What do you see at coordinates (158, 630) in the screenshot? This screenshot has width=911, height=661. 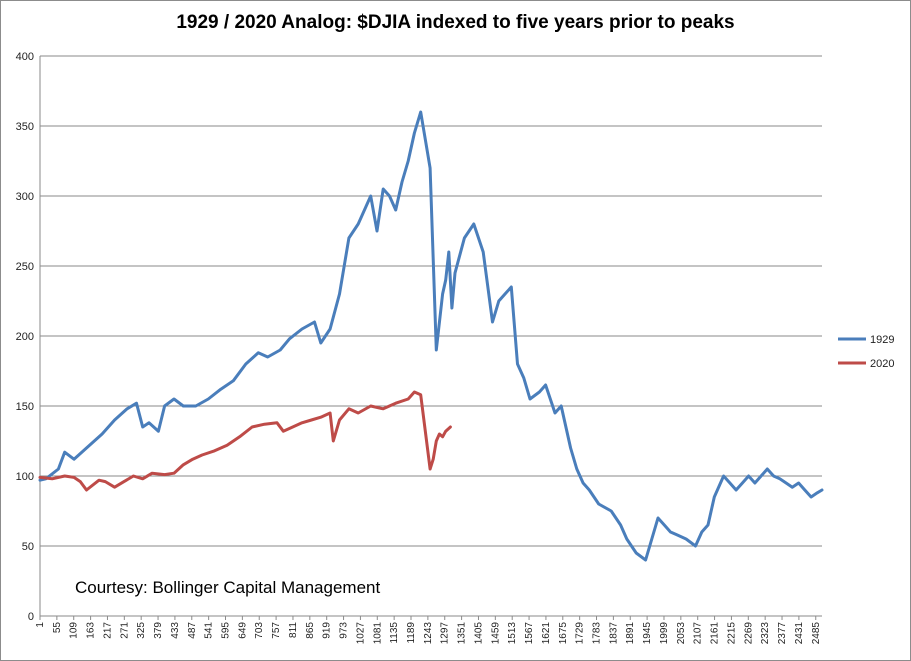 I see `x-tick-label: 379` at bounding box center [158, 630].